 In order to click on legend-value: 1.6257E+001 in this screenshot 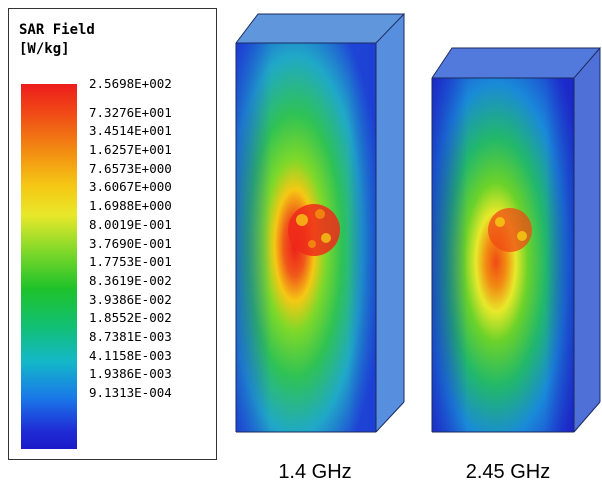, I will do `click(130, 150)`.